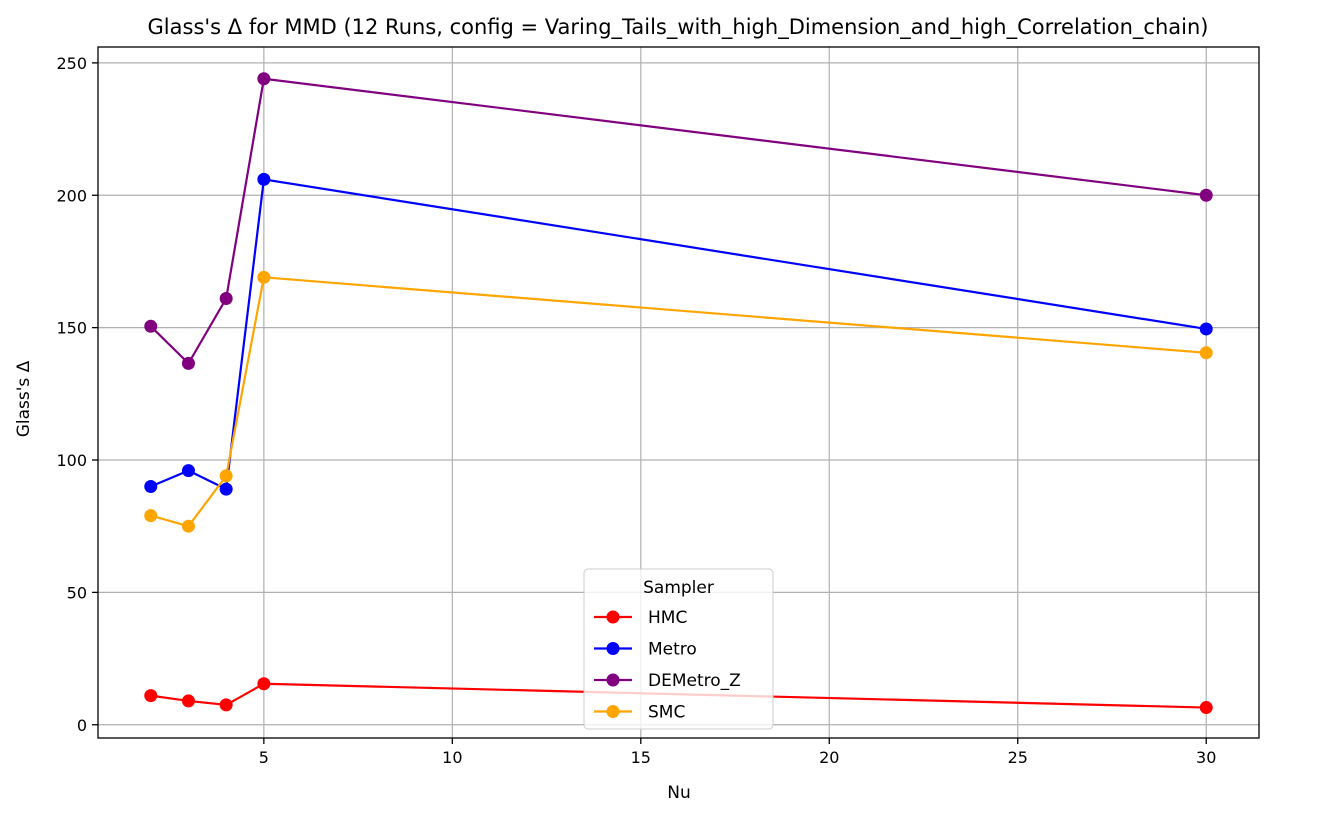 This screenshot has height=817, width=1326. Describe the element at coordinates (1206, 757) in the screenshot. I see `x-tick-label: 30` at that location.